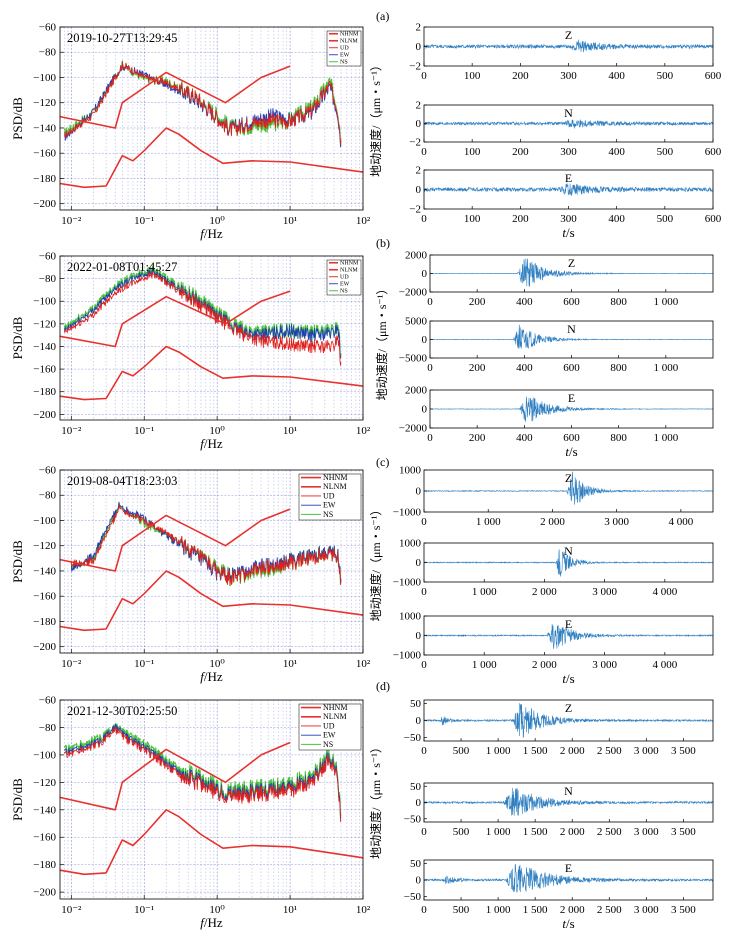 Image resolution: width=733 pixels, height=942 pixels. What do you see at coordinates (472, 76) in the screenshot?
I see `seismogram-xtick-label: 100` at bounding box center [472, 76].